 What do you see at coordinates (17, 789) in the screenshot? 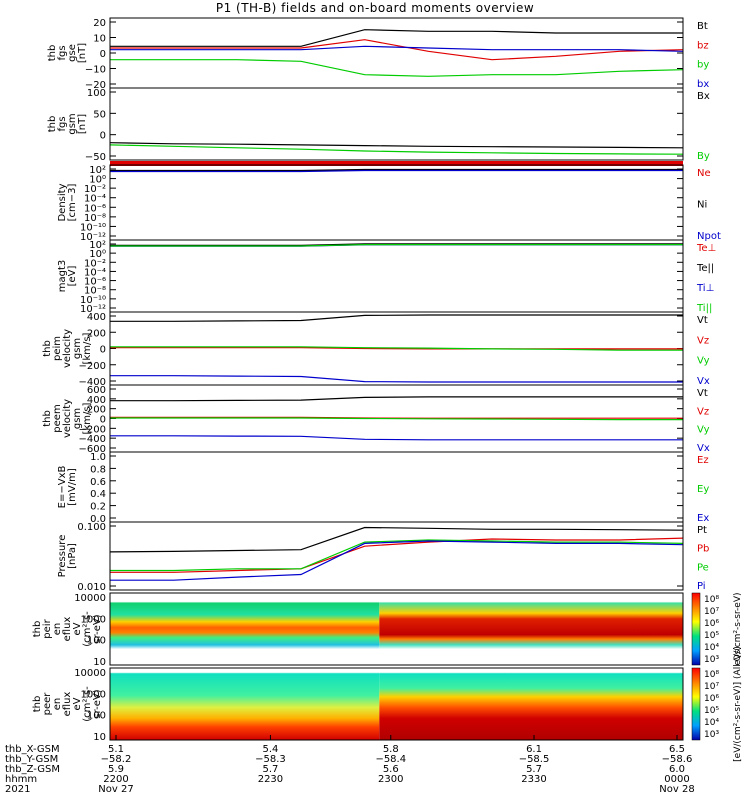
I see `x-axis-row-label: 2021` at bounding box center [17, 789].